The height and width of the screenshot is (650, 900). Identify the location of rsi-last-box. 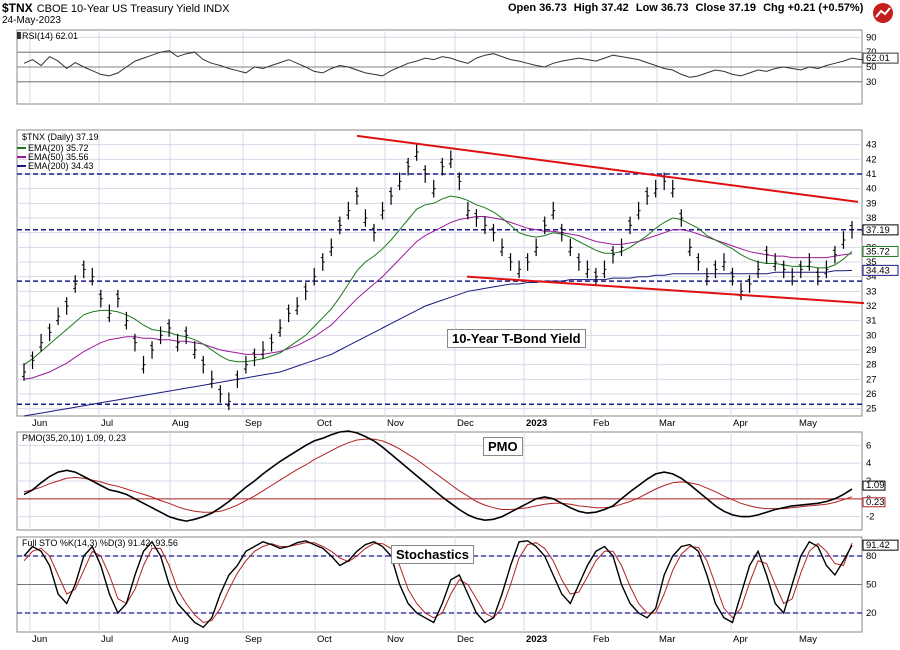
(880, 58).